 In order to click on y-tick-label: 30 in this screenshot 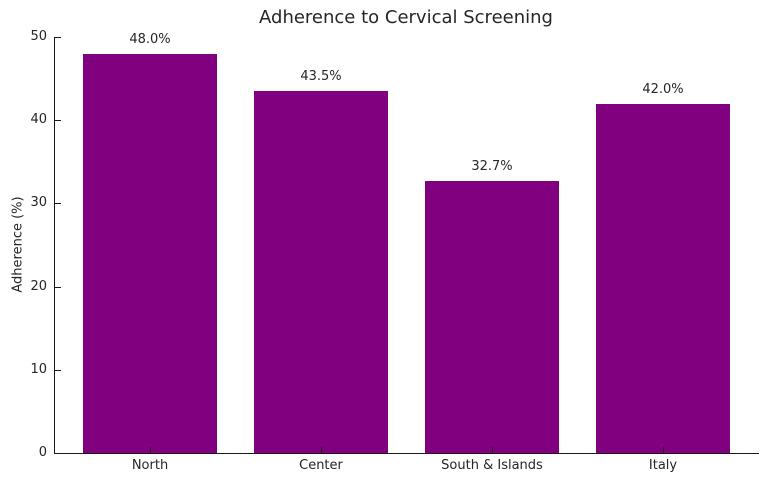, I will do `click(38, 203)`.